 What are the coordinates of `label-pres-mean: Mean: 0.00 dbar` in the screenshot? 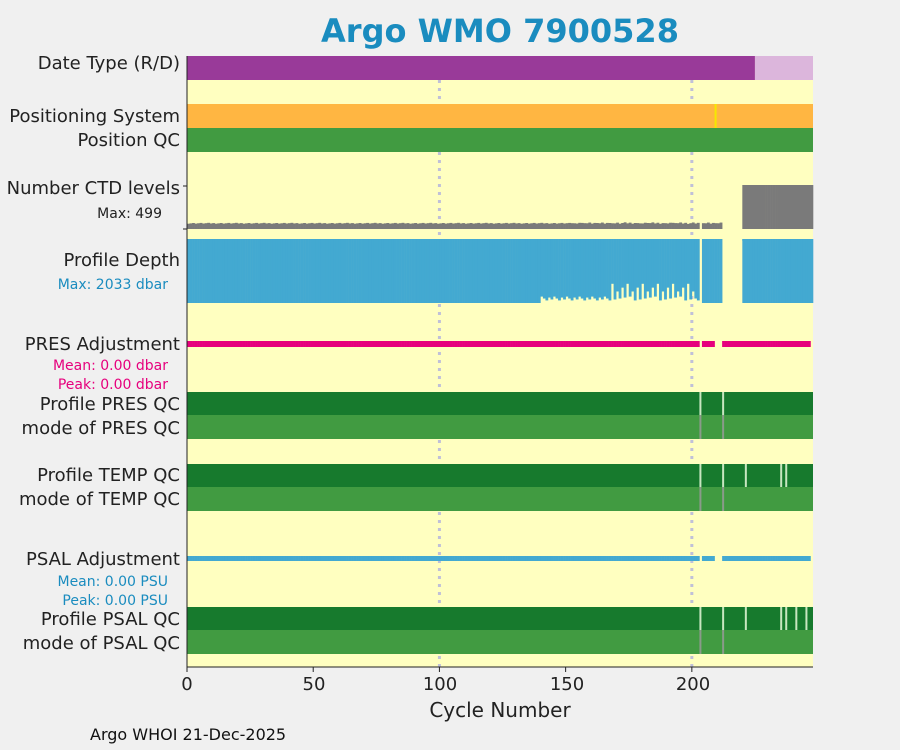 It's located at (110, 366).